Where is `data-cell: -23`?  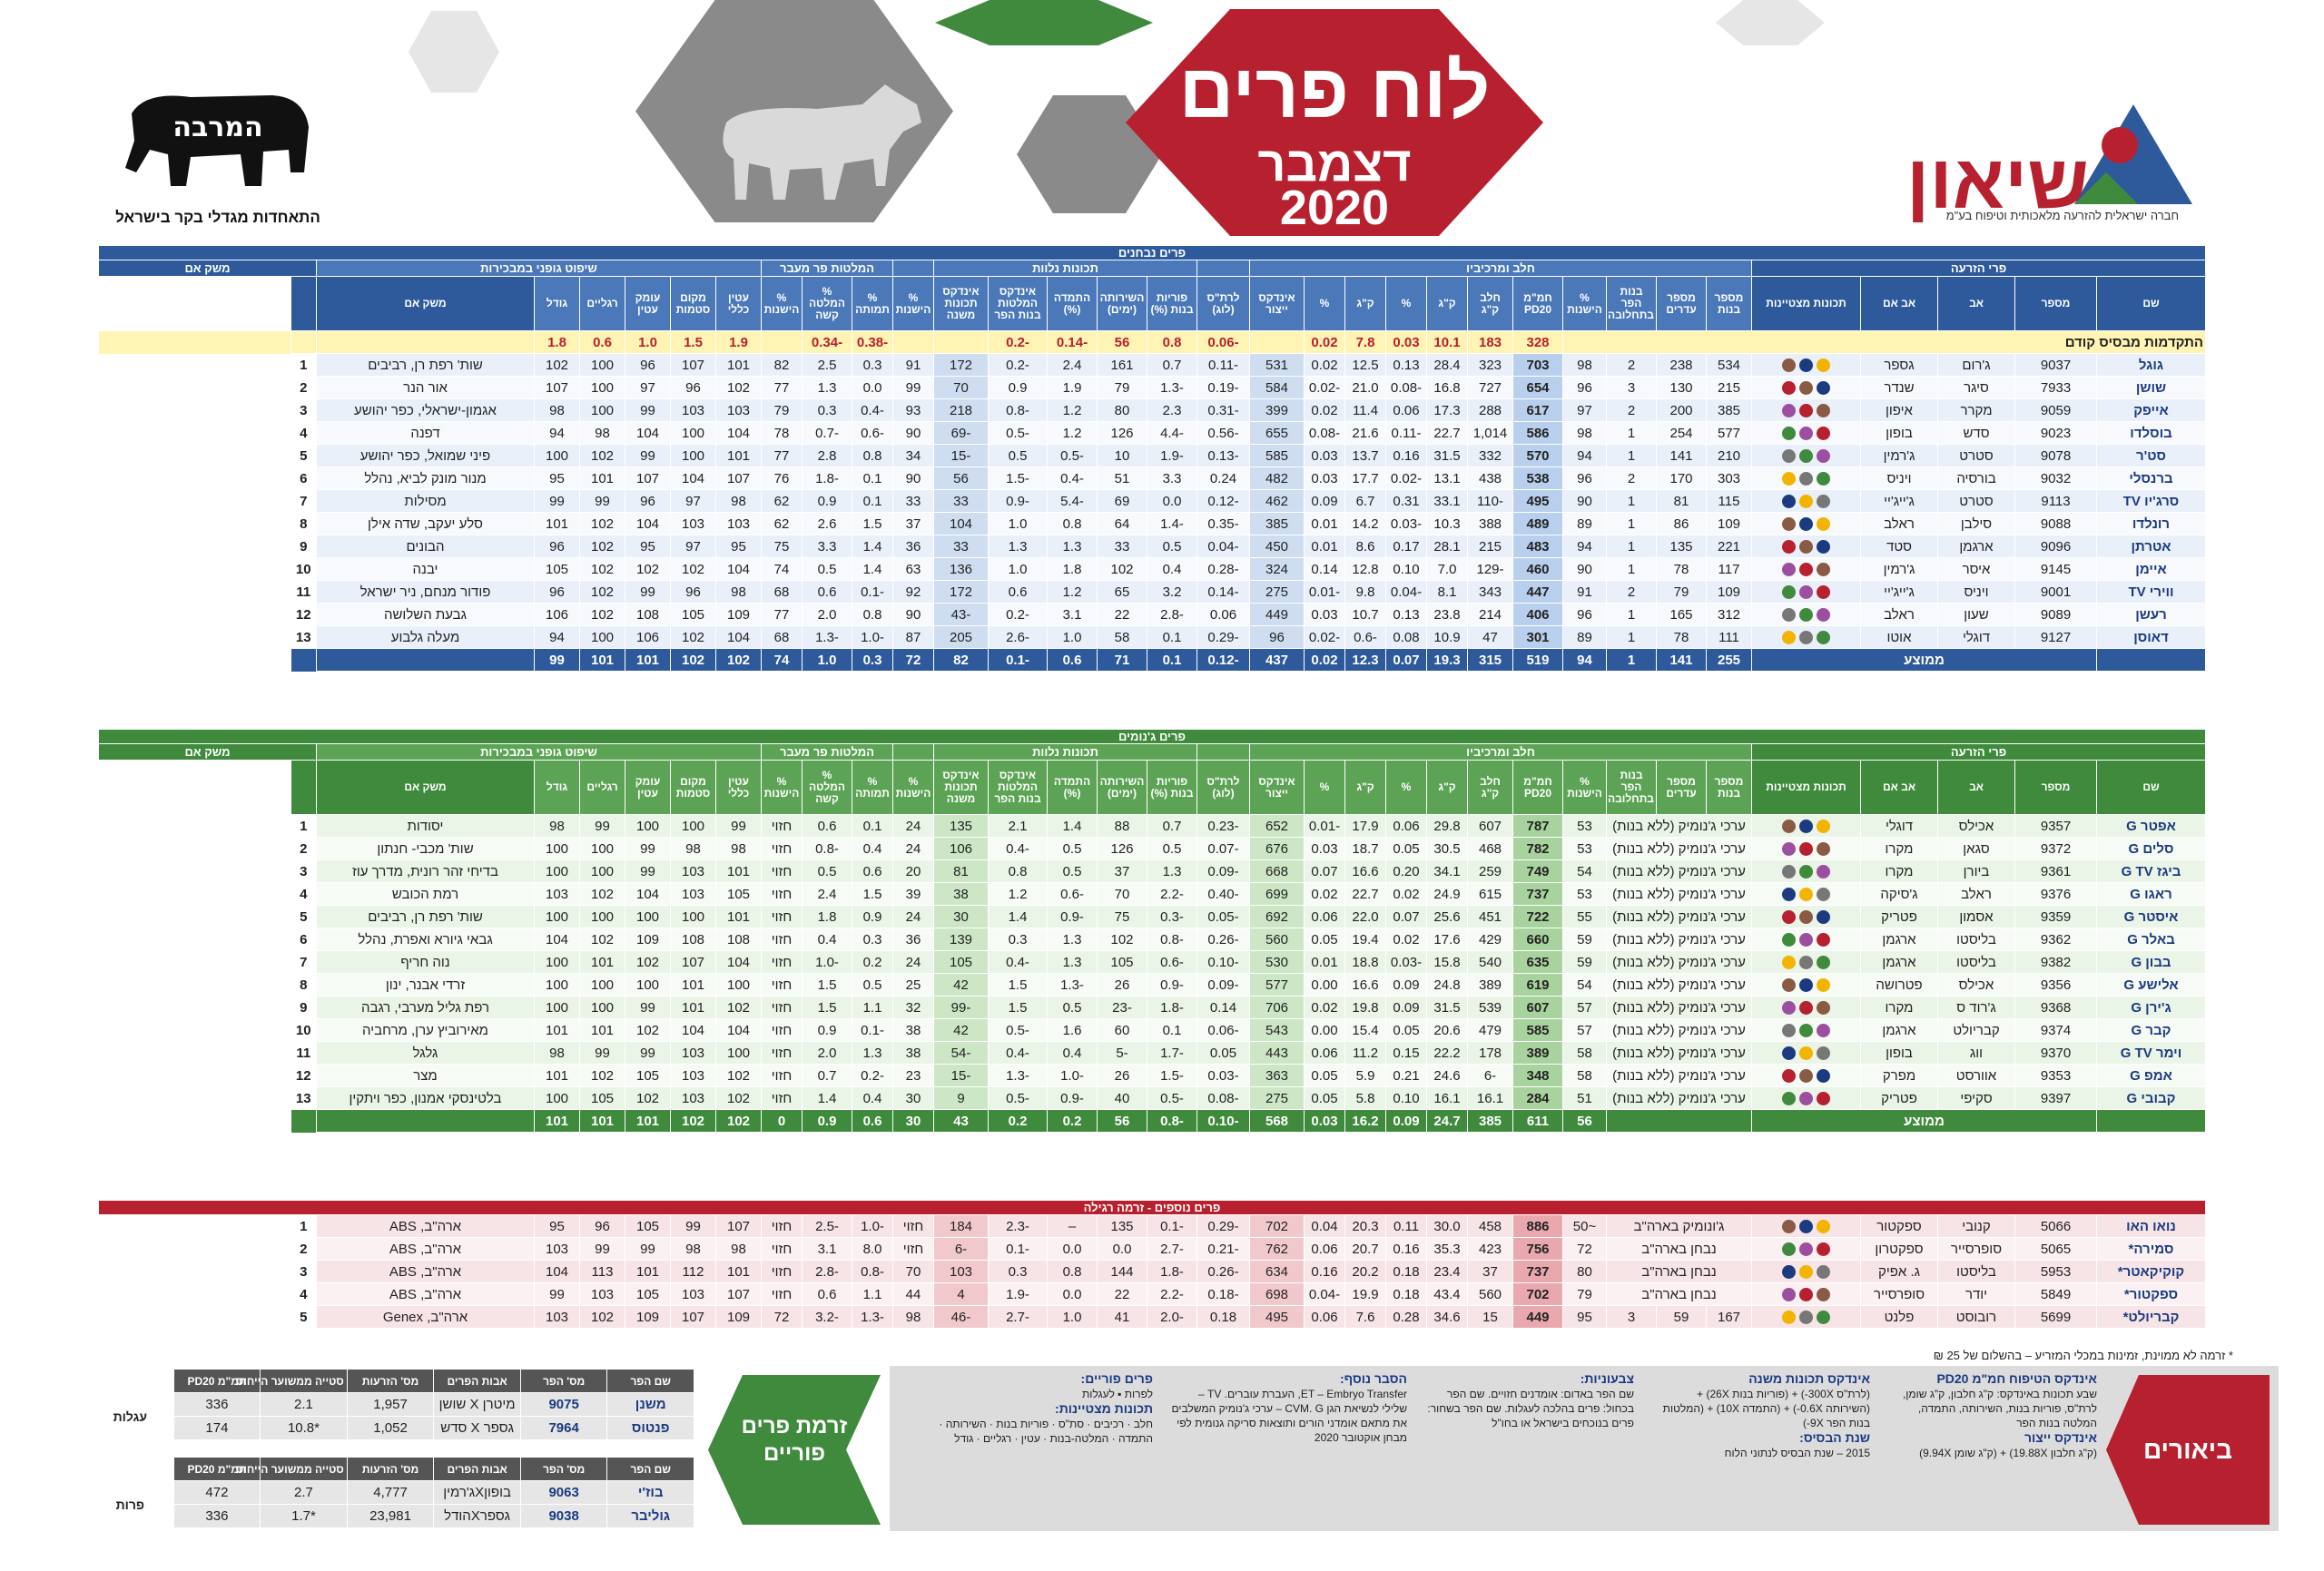
data-cell: -23 is located at coordinates (1122, 1007).